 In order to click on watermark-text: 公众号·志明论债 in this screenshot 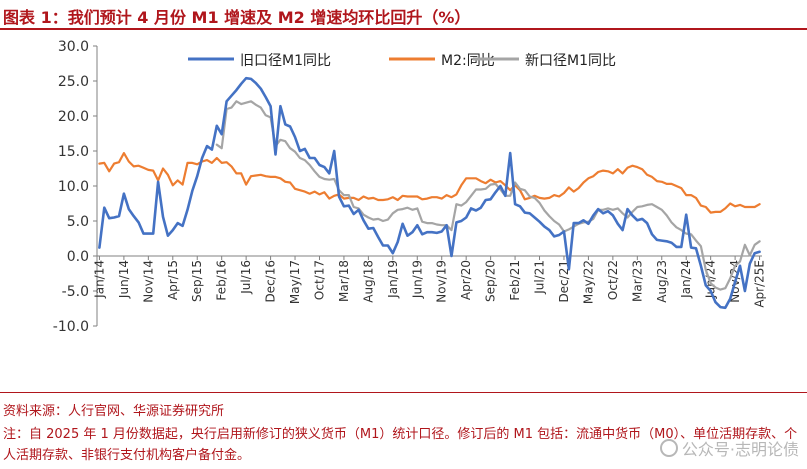, I will do `click(740, 449)`.